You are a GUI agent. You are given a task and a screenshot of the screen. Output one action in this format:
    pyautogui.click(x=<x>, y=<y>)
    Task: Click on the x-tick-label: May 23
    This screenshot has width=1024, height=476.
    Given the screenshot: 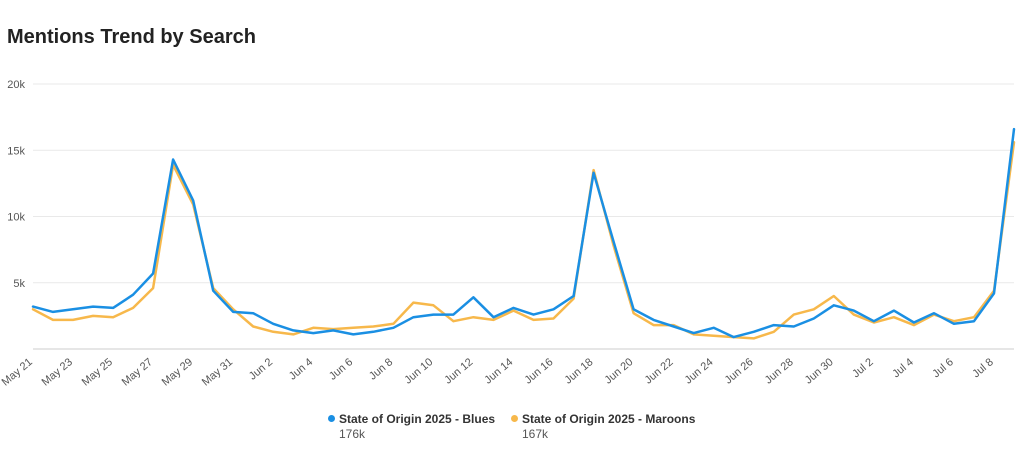 What is the action you would take?
    pyautogui.click(x=57, y=372)
    